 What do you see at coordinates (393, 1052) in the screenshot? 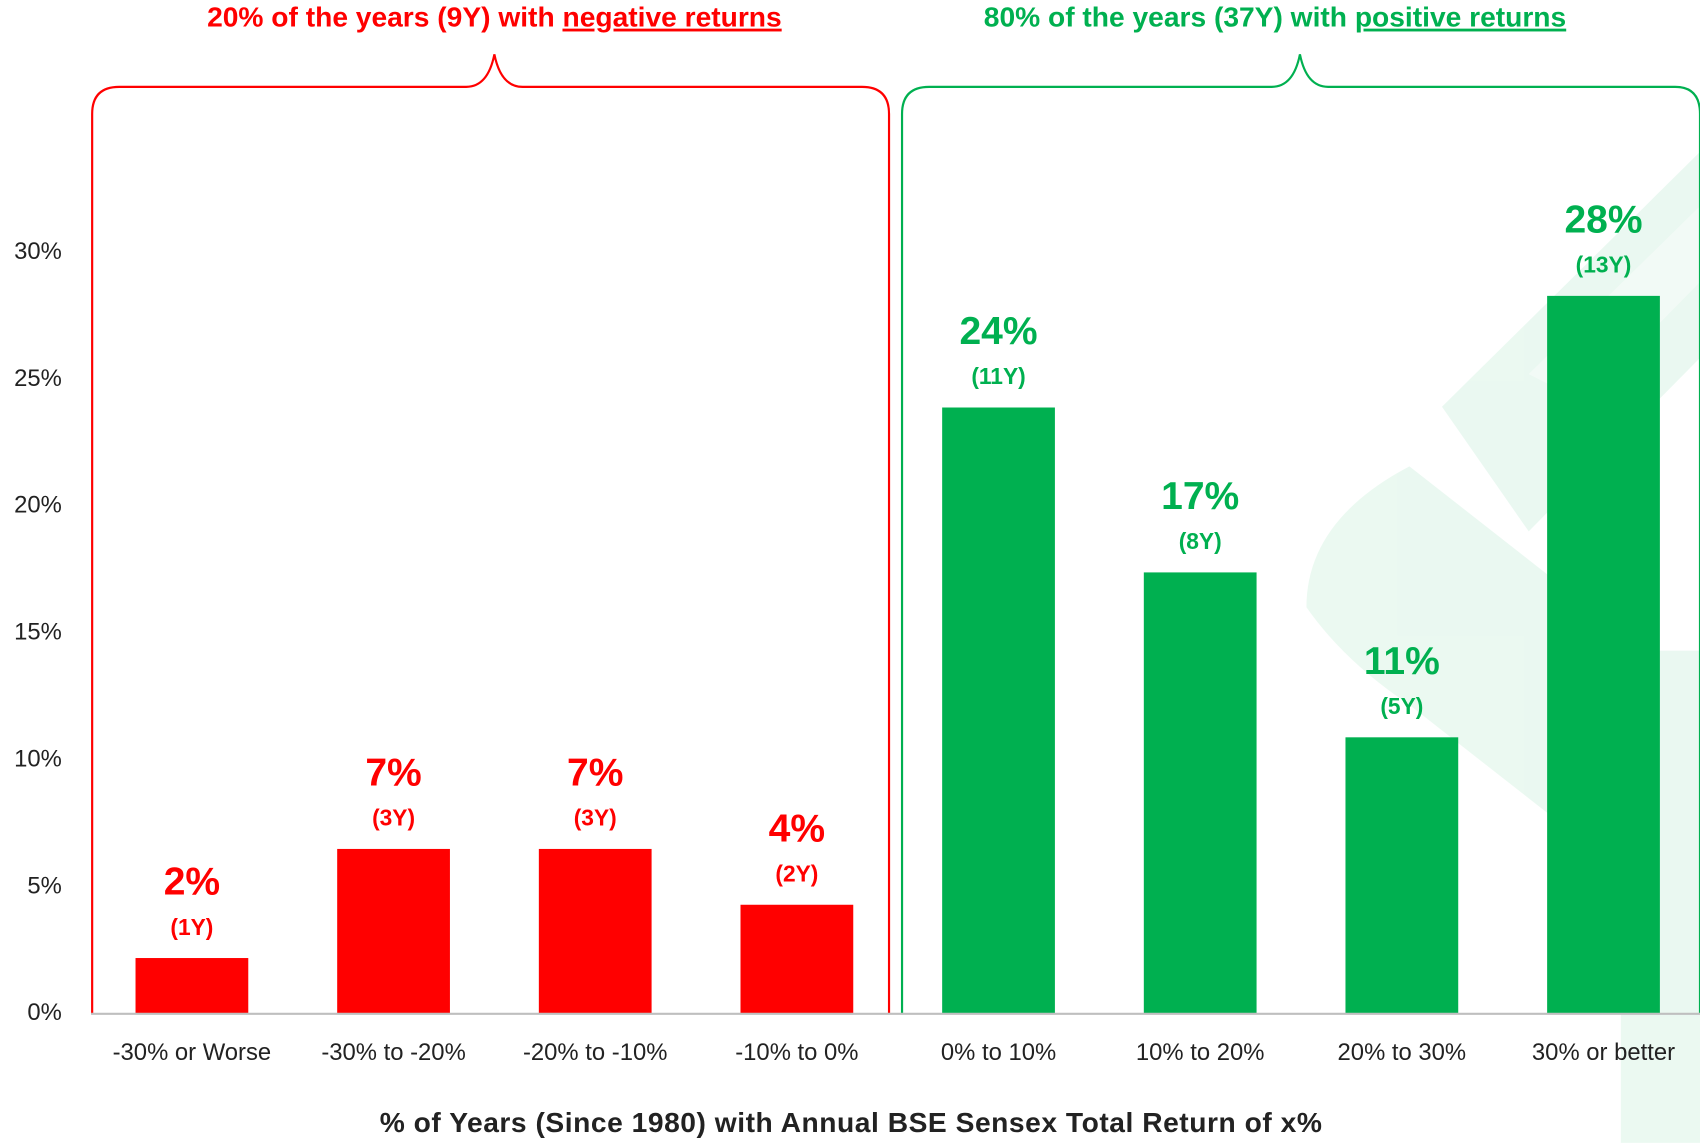
I see `x-tick-label: -30% to -20%` at bounding box center [393, 1052].